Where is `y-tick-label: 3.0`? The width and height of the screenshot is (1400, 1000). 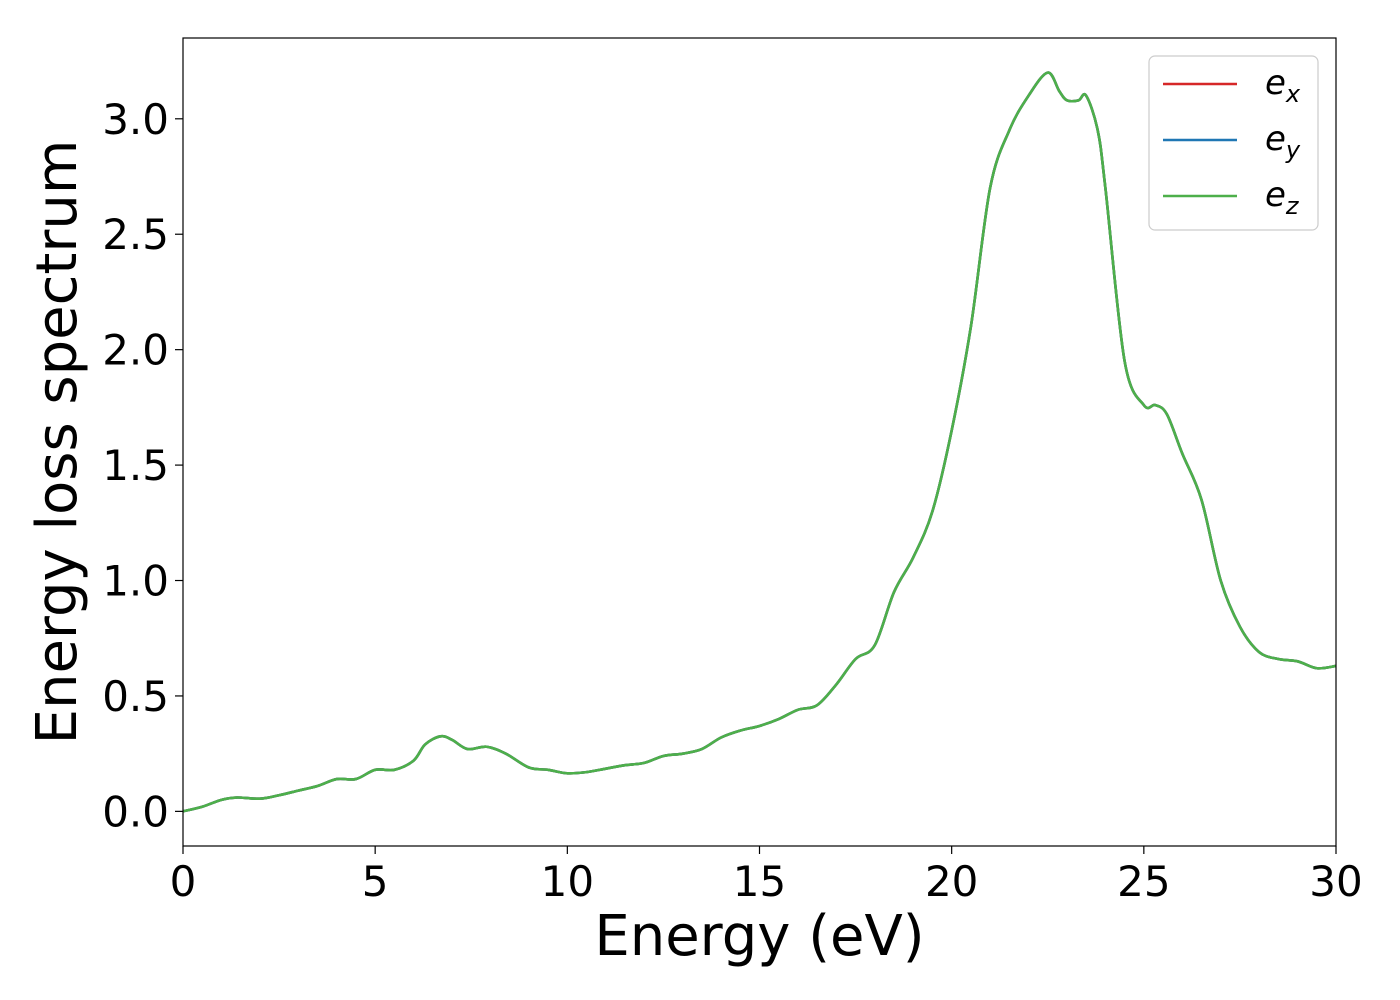 y-tick-label: 3.0 is located at coordinates (135, 119).